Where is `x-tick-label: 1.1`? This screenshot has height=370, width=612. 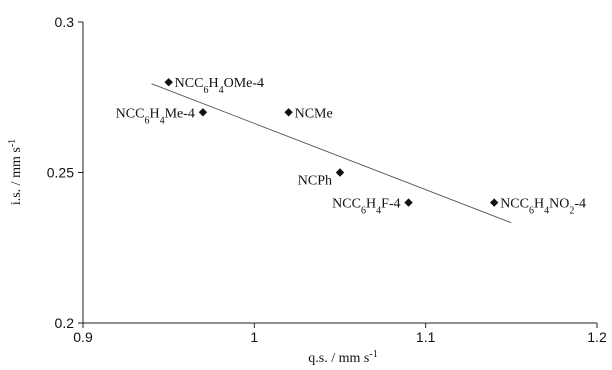
x-tick-label: 1.1 is located at coordinates (426, 337).